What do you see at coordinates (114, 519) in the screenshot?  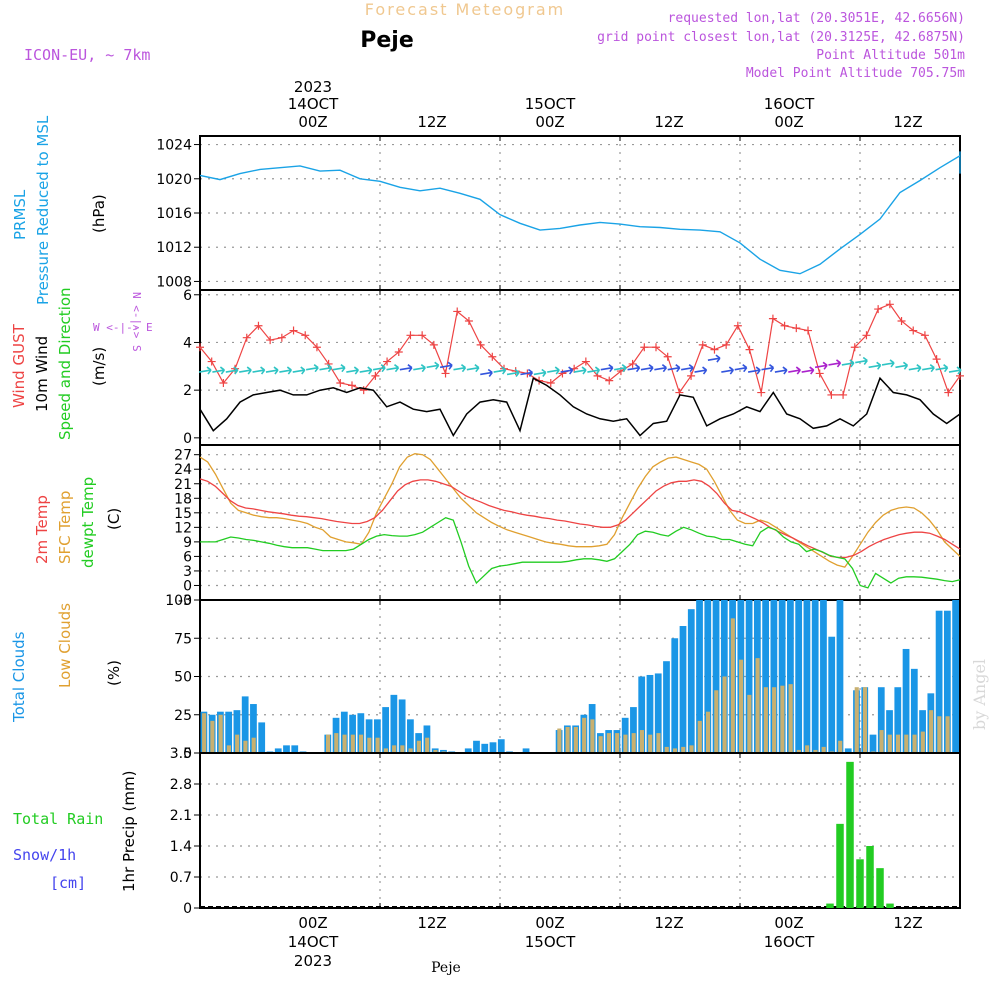 I see `temp-unit: (C)` at bounding box center [114, 519].